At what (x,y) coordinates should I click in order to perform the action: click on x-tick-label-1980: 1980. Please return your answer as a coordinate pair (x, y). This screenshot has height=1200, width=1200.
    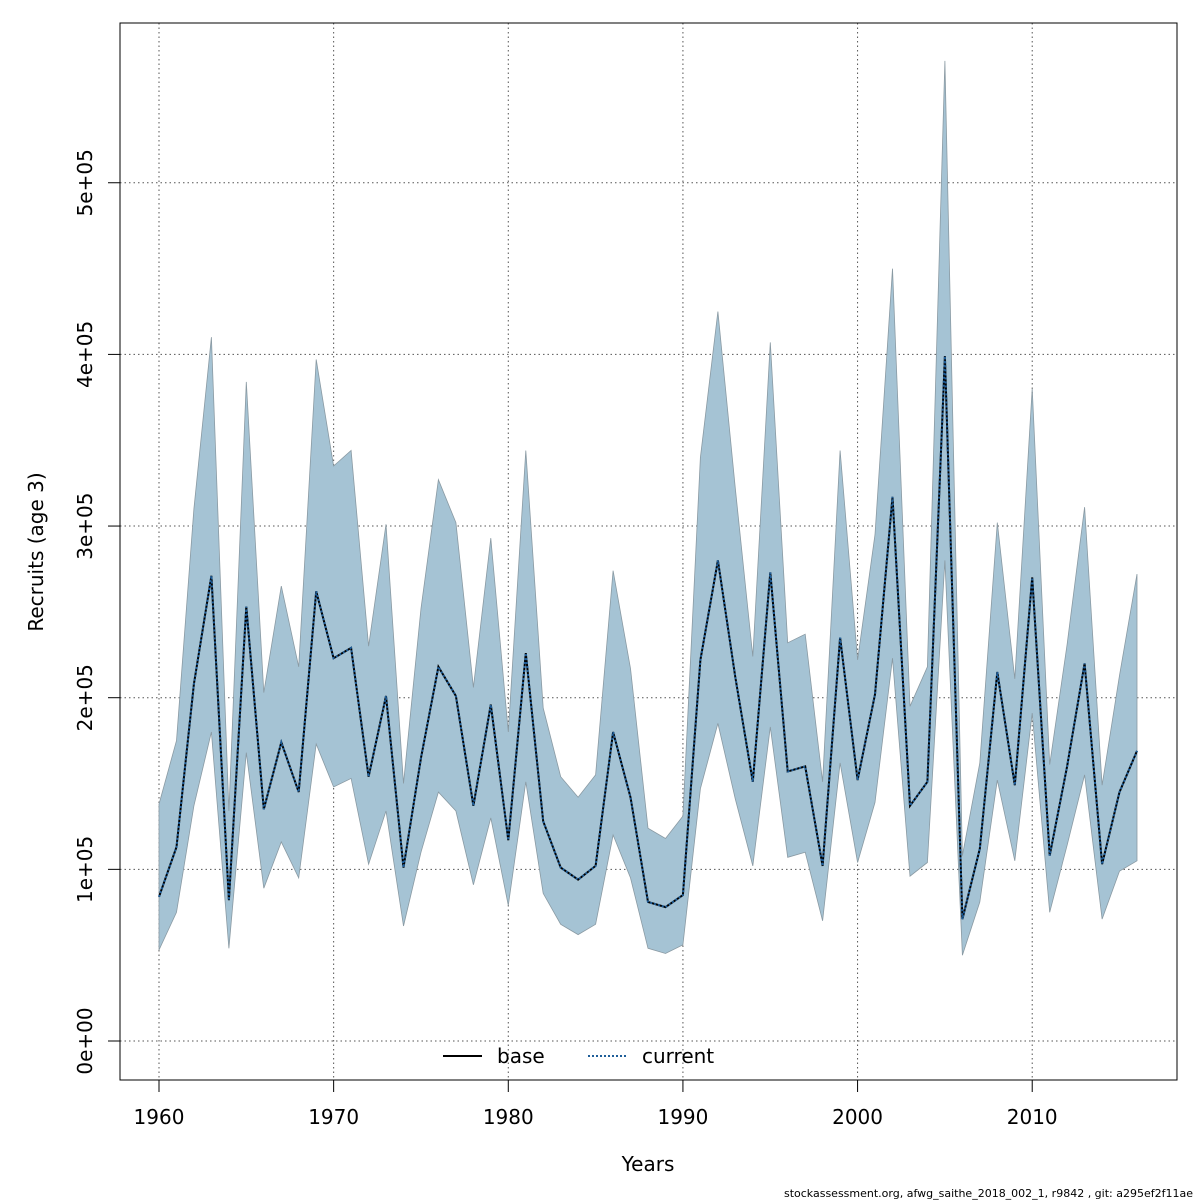
    Looking at the image, I should click on (508, 1117).